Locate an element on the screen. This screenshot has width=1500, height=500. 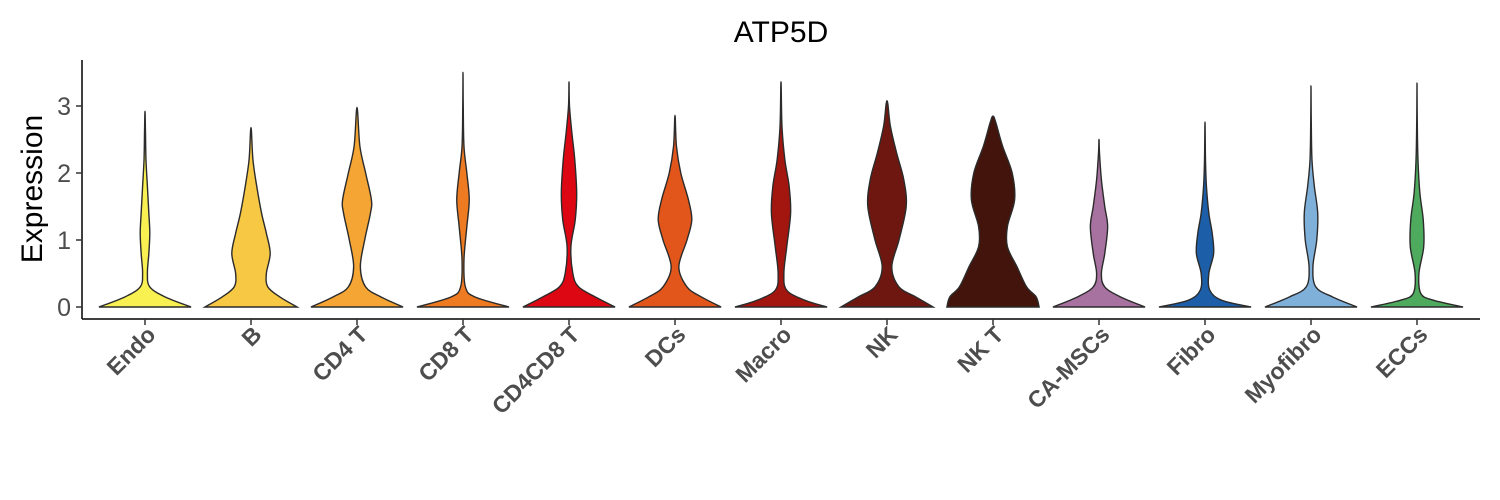
violin-dcs is located at coordinates (675, 211).